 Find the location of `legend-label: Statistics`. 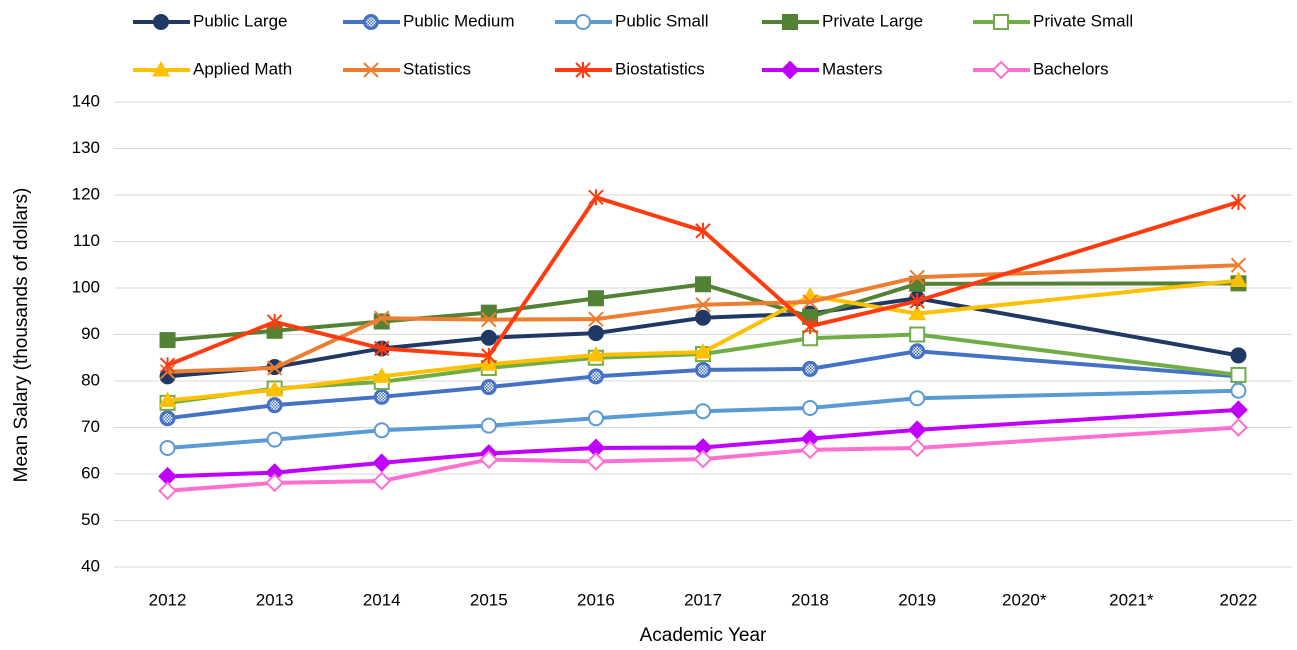

legend-label: Statistics is located at coordinates (437, 68).